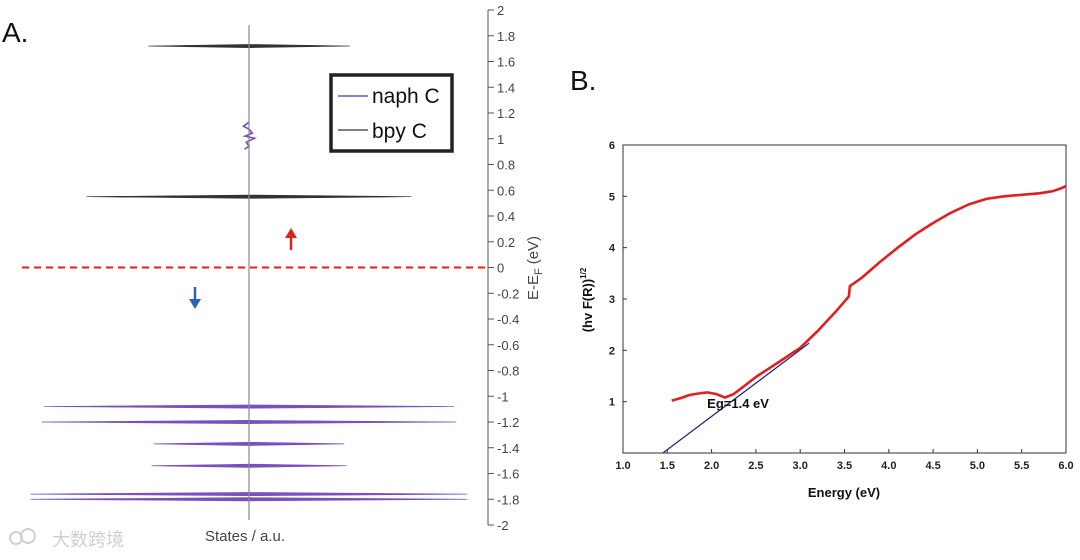 The height and width of the screenshot is (560, 1080). I want to click on energy-tick-label: 0.8, so click(506, 165).